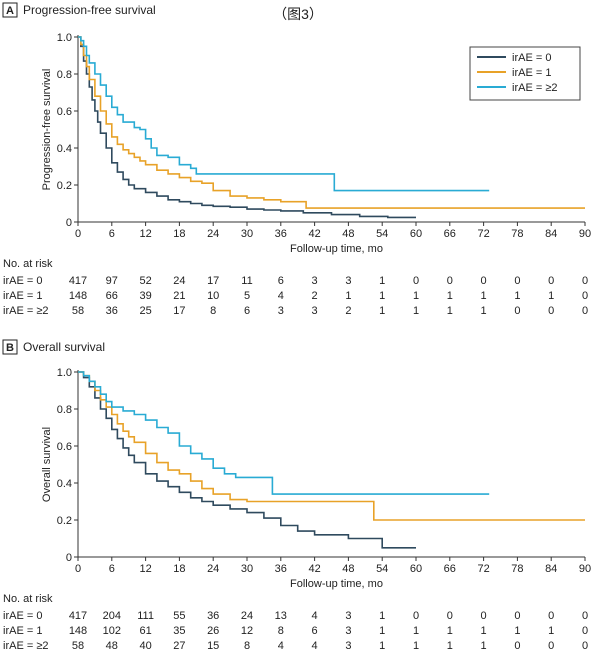 This screenshot has width=600, height=657. Describe the element at coordinates (145, 296) in the screenshot. I see `risk-cell: 39` at that location.